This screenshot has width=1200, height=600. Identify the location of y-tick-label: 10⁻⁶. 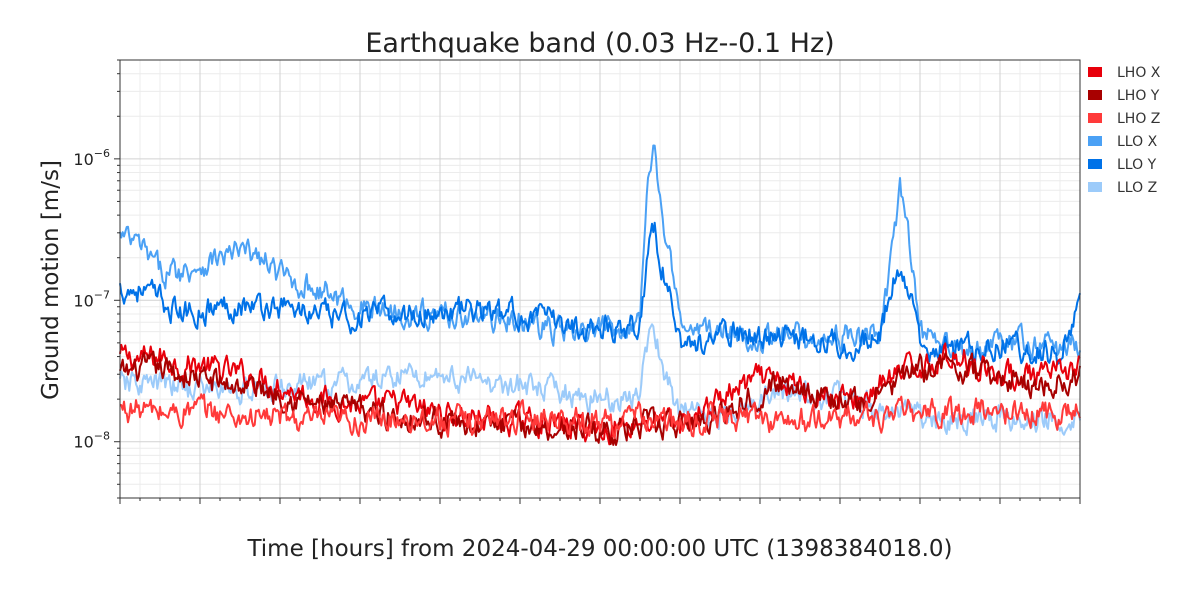
(91, 158).